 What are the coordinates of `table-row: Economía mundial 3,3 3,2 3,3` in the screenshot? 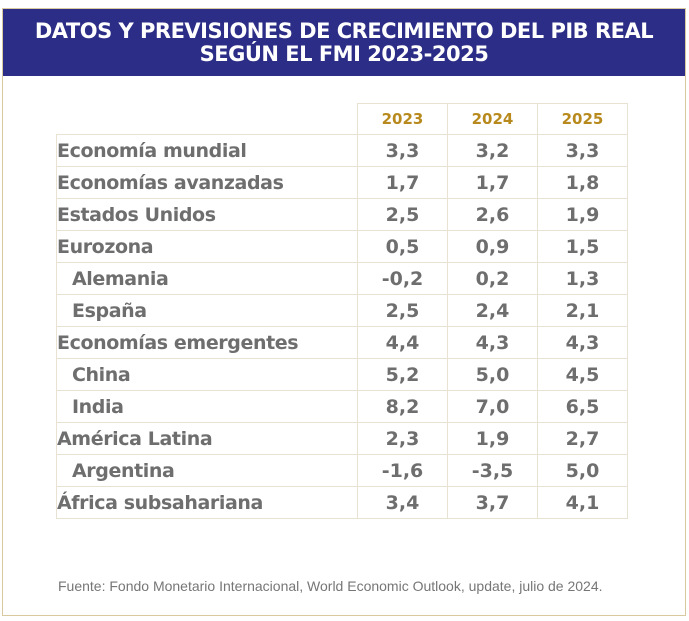 It's located at (342, 150).